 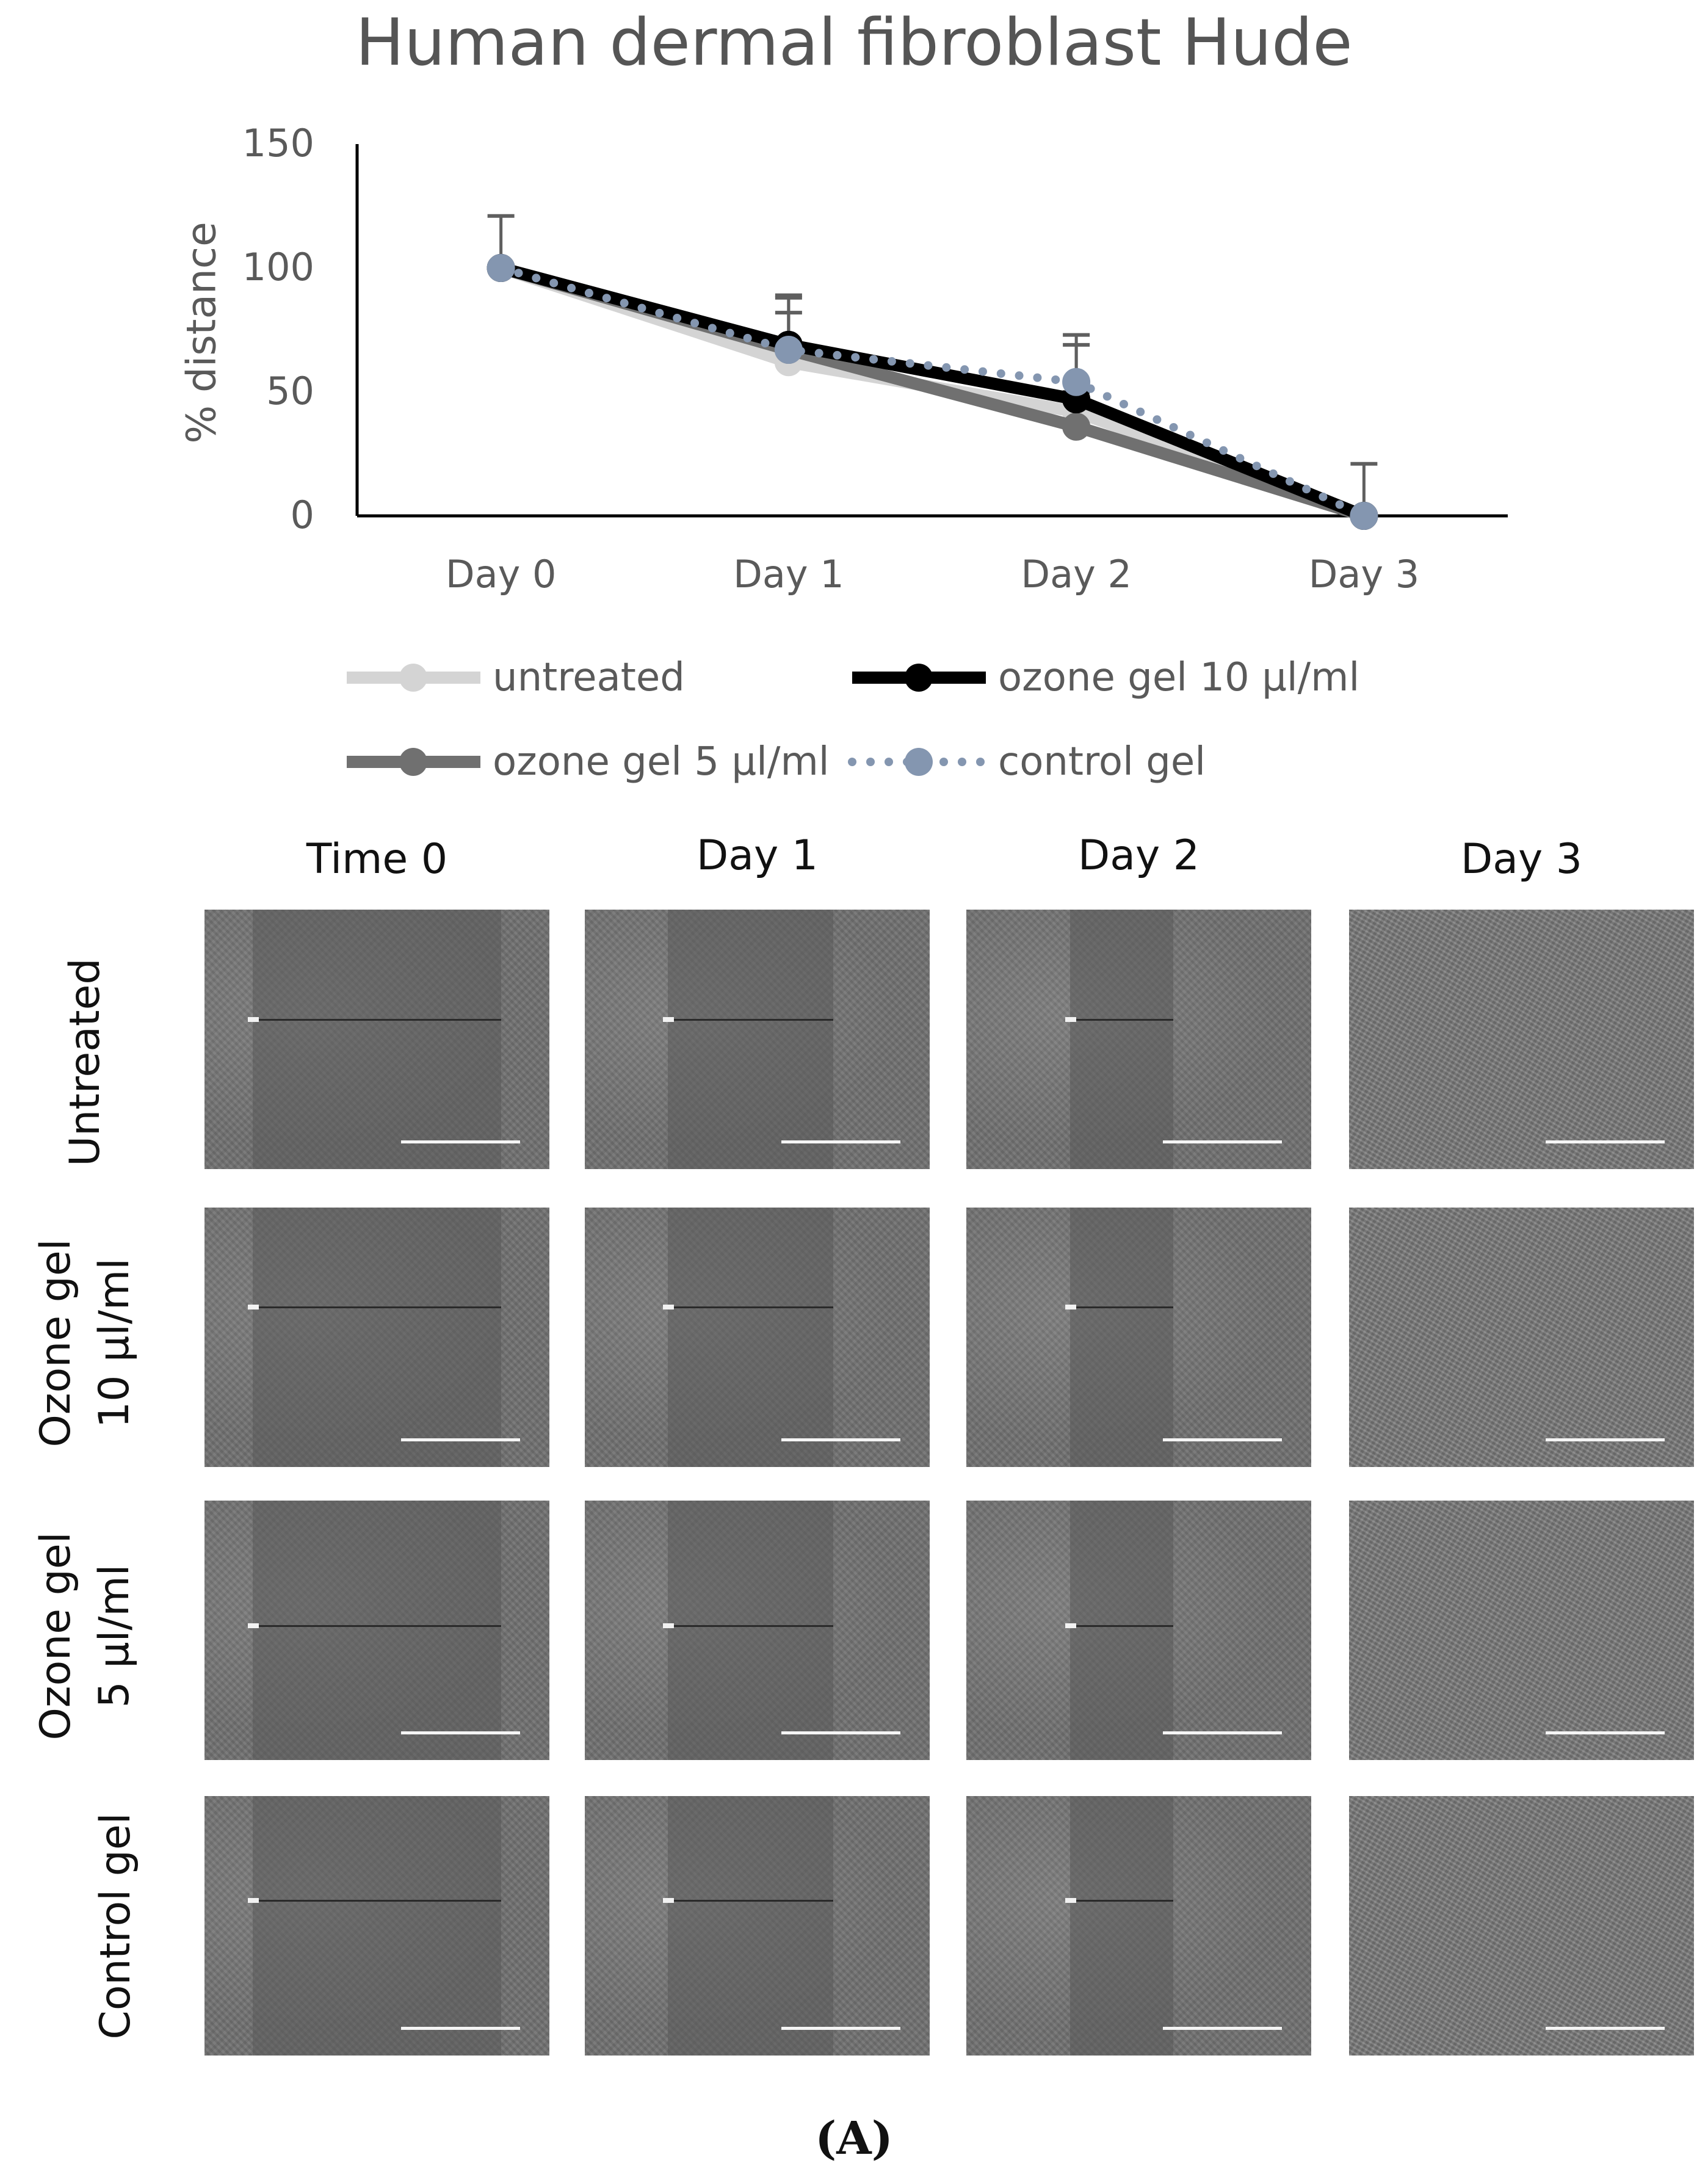 I want to click on panel-label: (A), so click(x=854, y=2139).